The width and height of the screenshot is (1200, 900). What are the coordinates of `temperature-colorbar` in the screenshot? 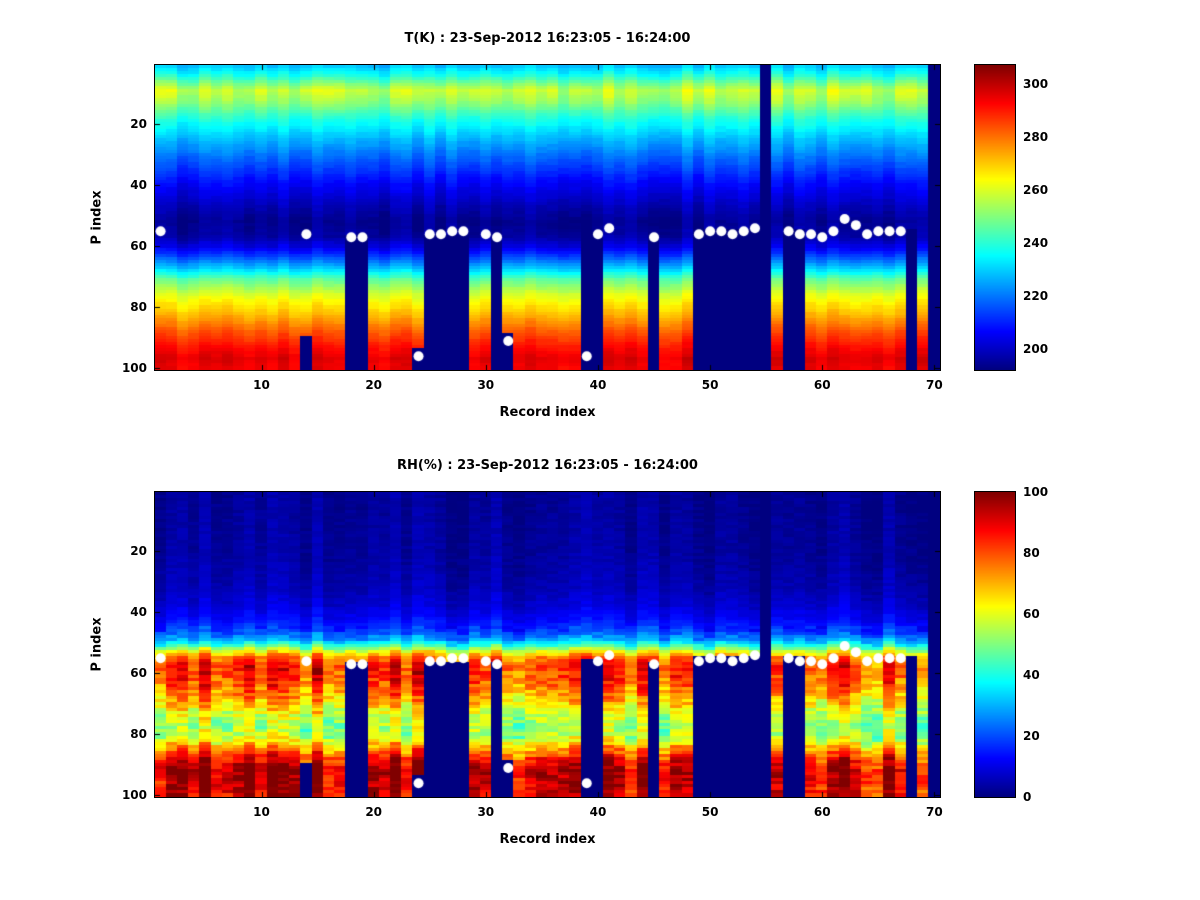 It's located at (995, 217).